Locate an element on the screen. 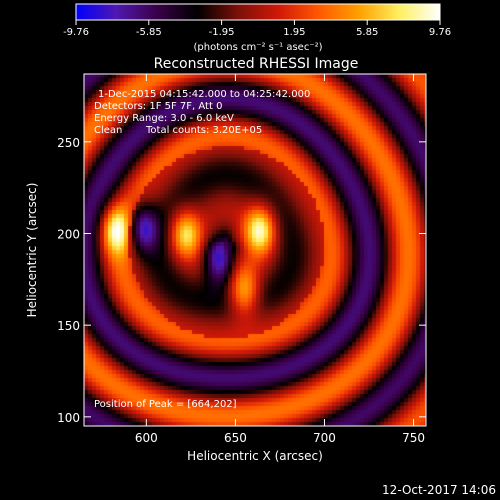 The width and height of the screenshot is (500, 500). x-tick-label: 650 is located at coordinates (235, 438).